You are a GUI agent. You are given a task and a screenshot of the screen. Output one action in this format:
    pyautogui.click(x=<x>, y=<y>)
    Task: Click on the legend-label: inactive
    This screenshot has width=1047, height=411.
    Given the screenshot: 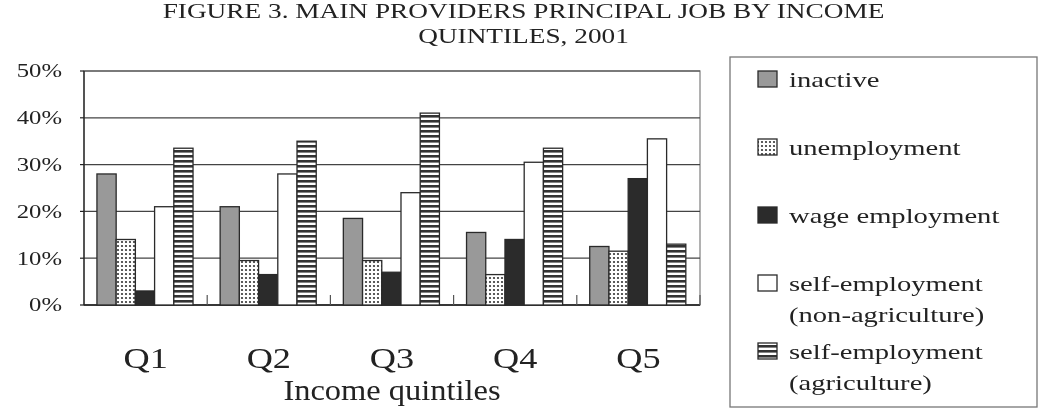 What is the action you would take?
    pyautogui.click(x=834, y=79)
    